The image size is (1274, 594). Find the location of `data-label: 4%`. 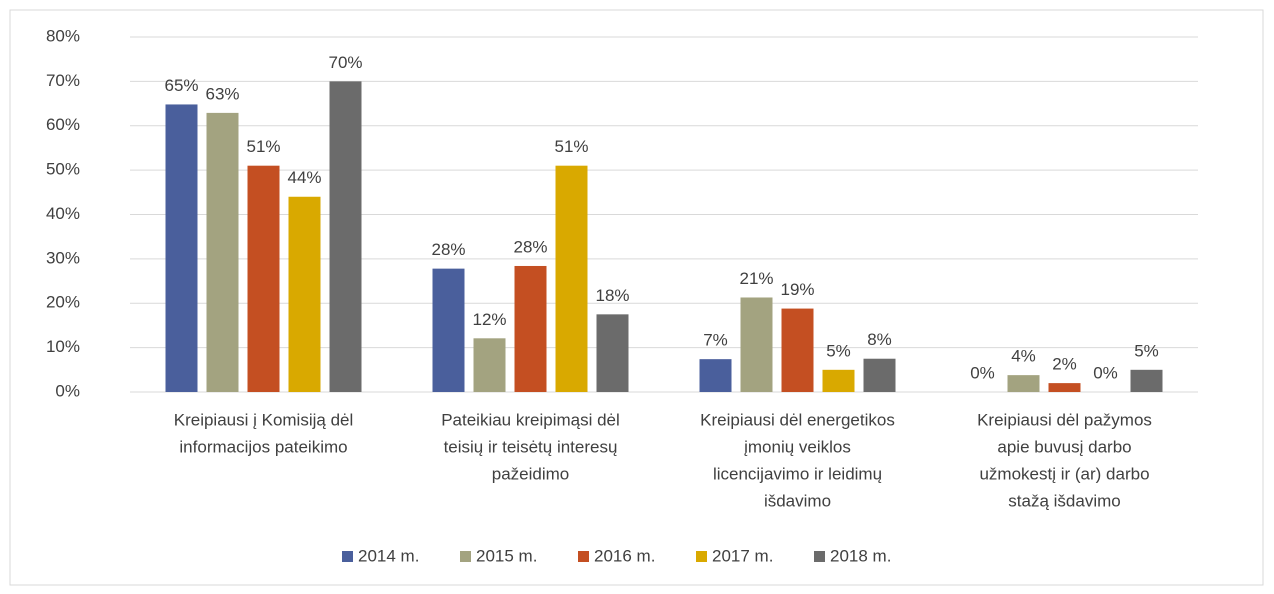

data-label: 4% is located at coordinates (1023, 356).